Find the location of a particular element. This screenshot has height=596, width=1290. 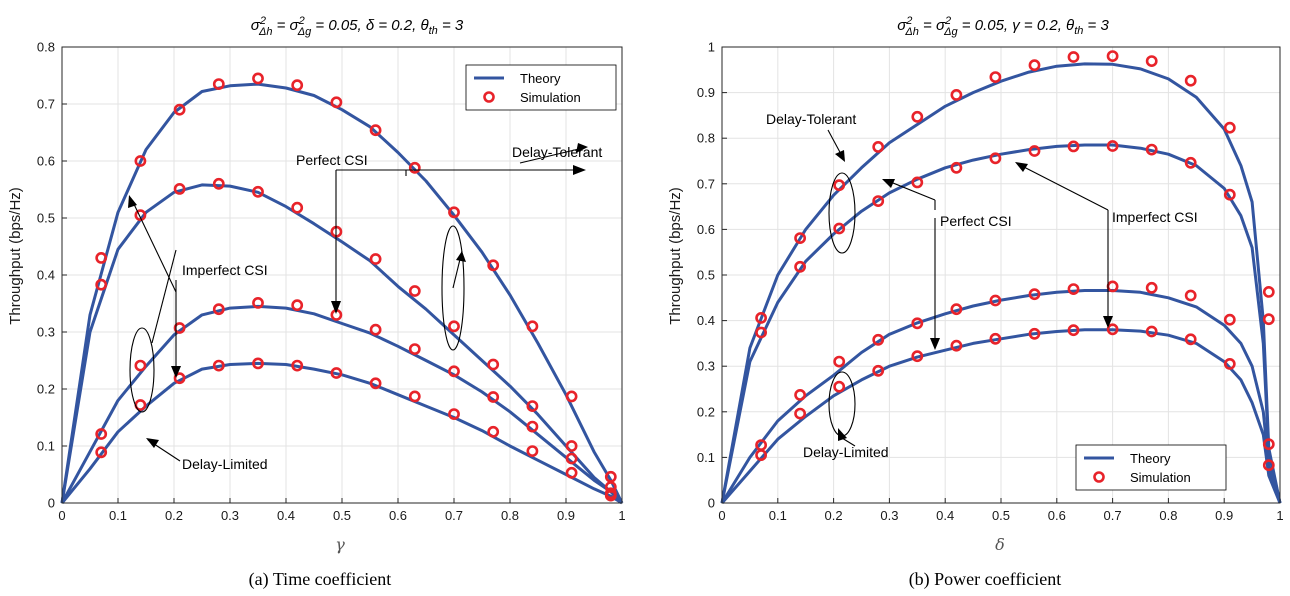

legend-simulation-marker is located at coordinates (1099, 477).